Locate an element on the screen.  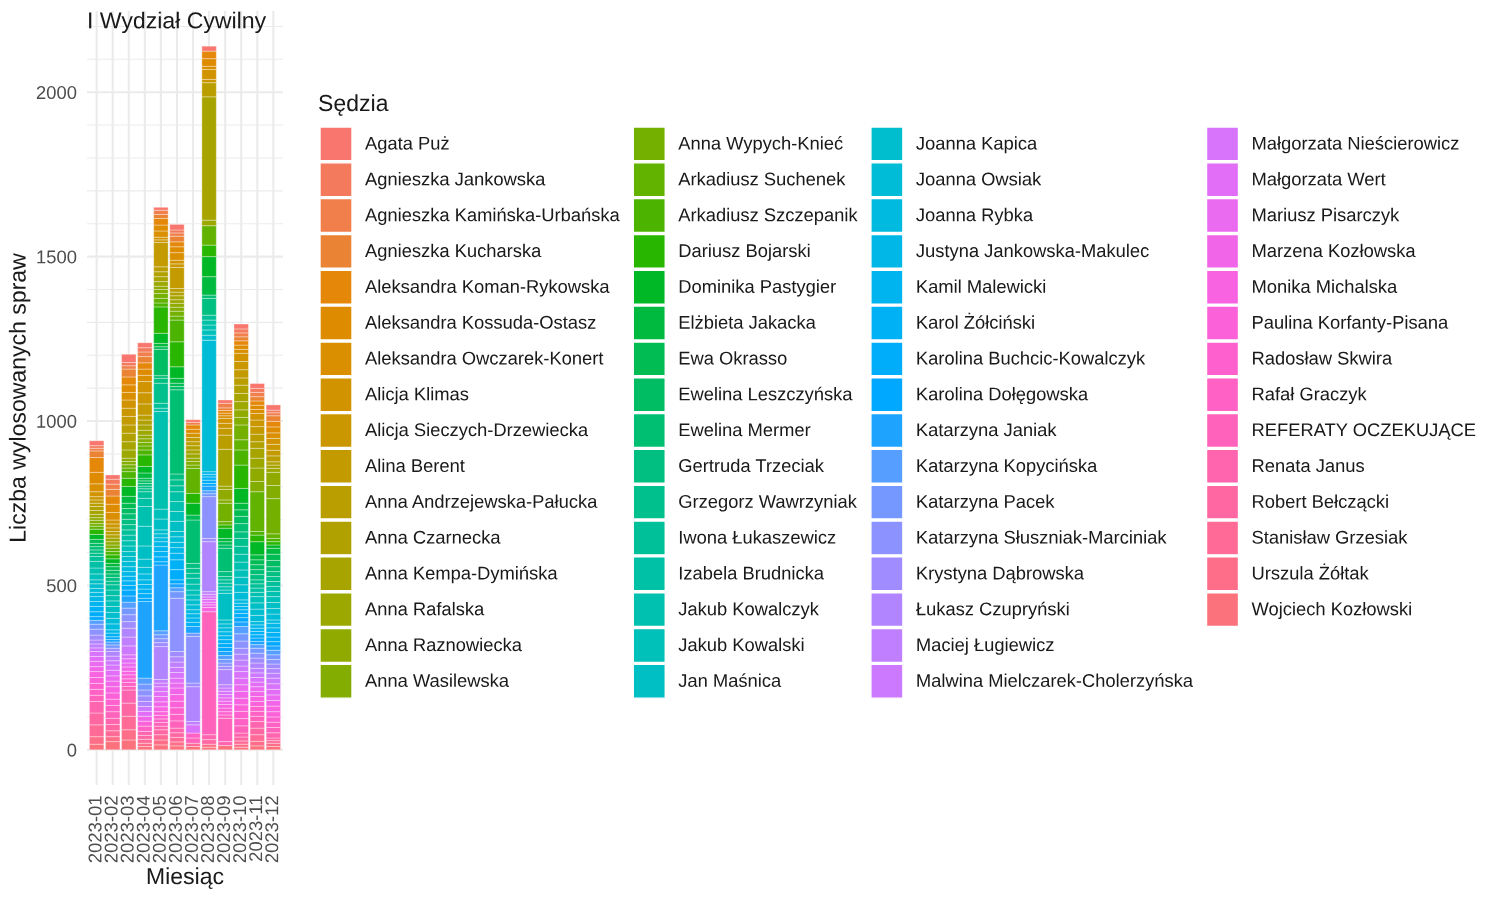
legend-label: Anna Wypych-Knieć is located at coordinates (760, 145).